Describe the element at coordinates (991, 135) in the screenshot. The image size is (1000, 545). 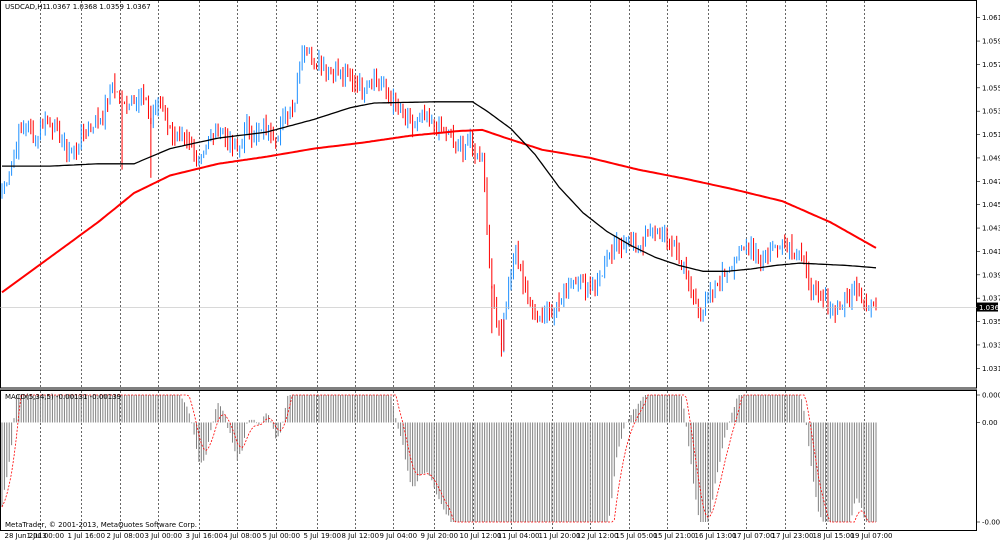
I see `y-tick-label: 1.0515` at that location.